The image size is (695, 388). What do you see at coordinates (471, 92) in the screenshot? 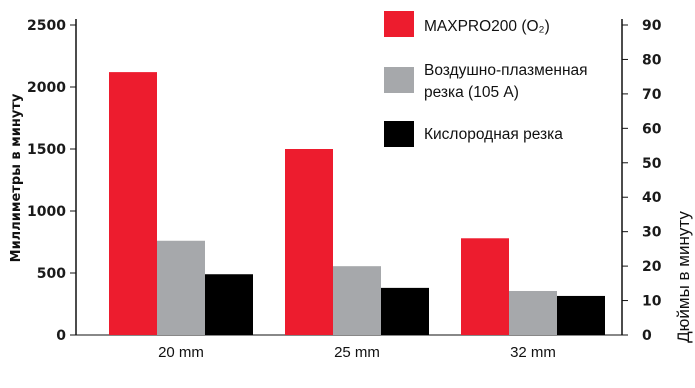
I see `legend-label: резка (105 A)` at bounding box center [471, 92].